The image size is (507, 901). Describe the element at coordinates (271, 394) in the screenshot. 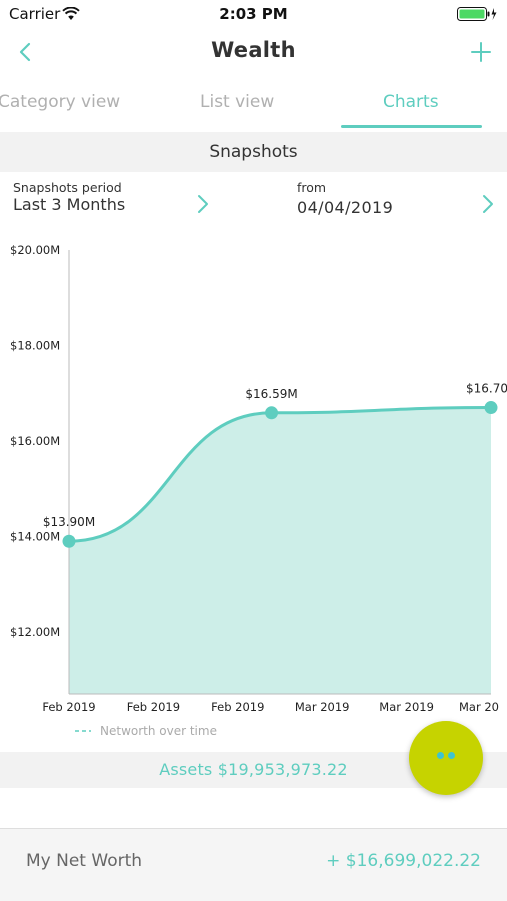

I see `data-label: $16.59M` at that location.